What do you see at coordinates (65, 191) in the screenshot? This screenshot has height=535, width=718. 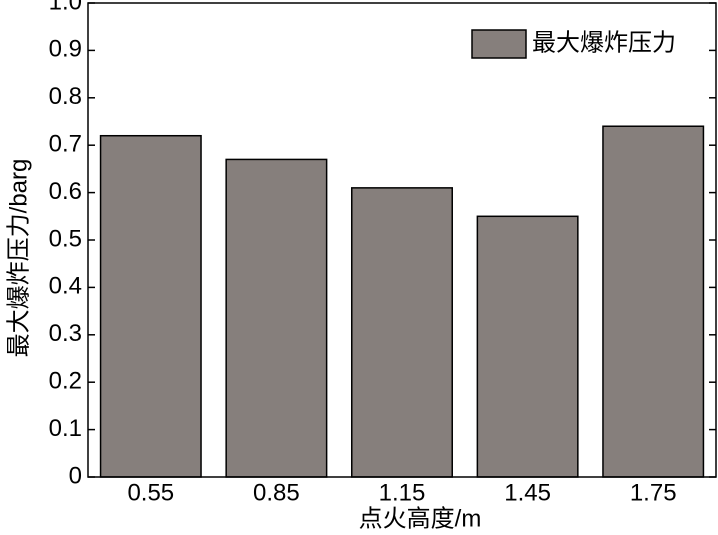 I see `y-tick-label: 0.6` at bounding box center [65, 191].